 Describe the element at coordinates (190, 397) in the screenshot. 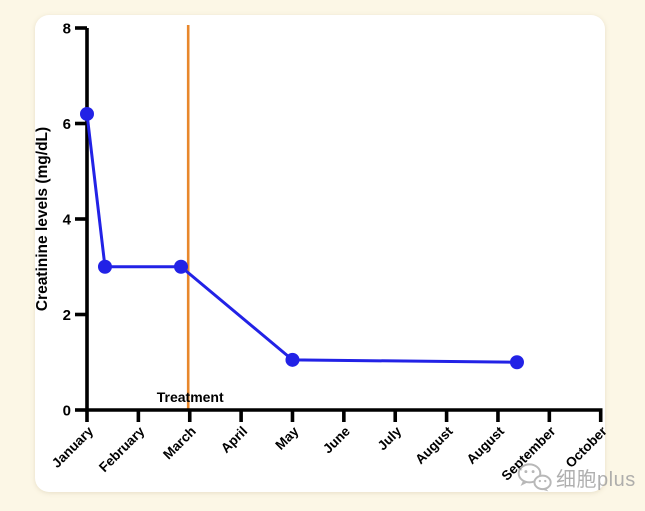

I see `treatment-label: Treatment` at that location.